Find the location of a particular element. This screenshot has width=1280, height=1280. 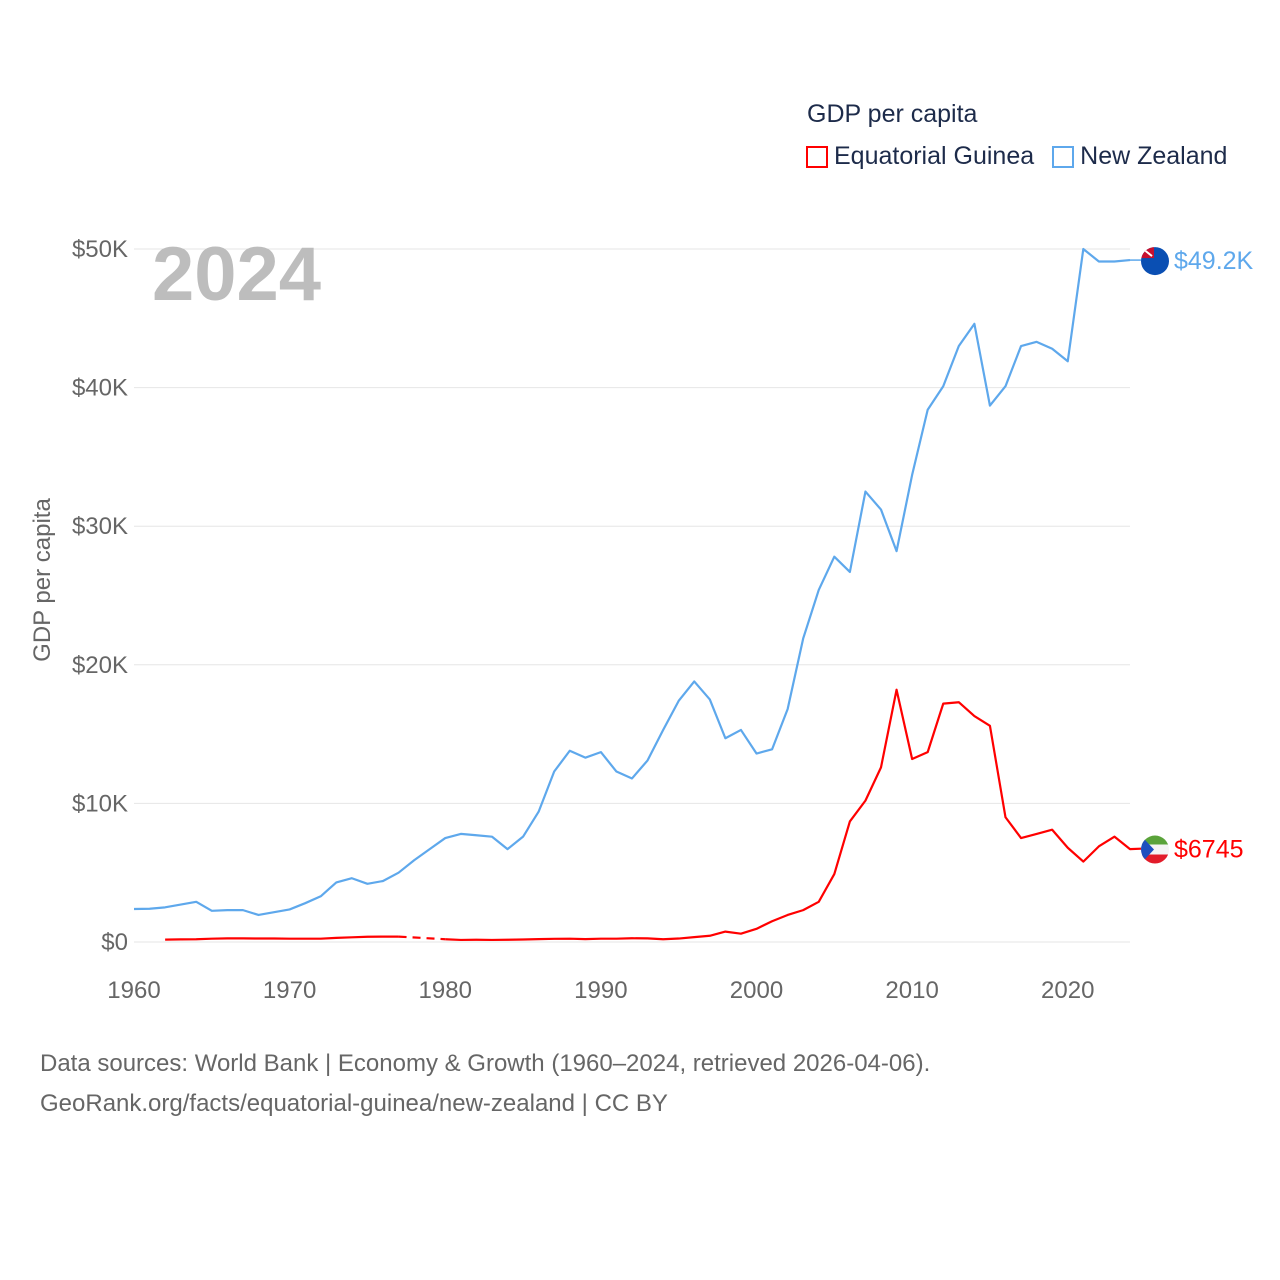

end-value-label: $49.2K is located at coordinates (1214, 261).